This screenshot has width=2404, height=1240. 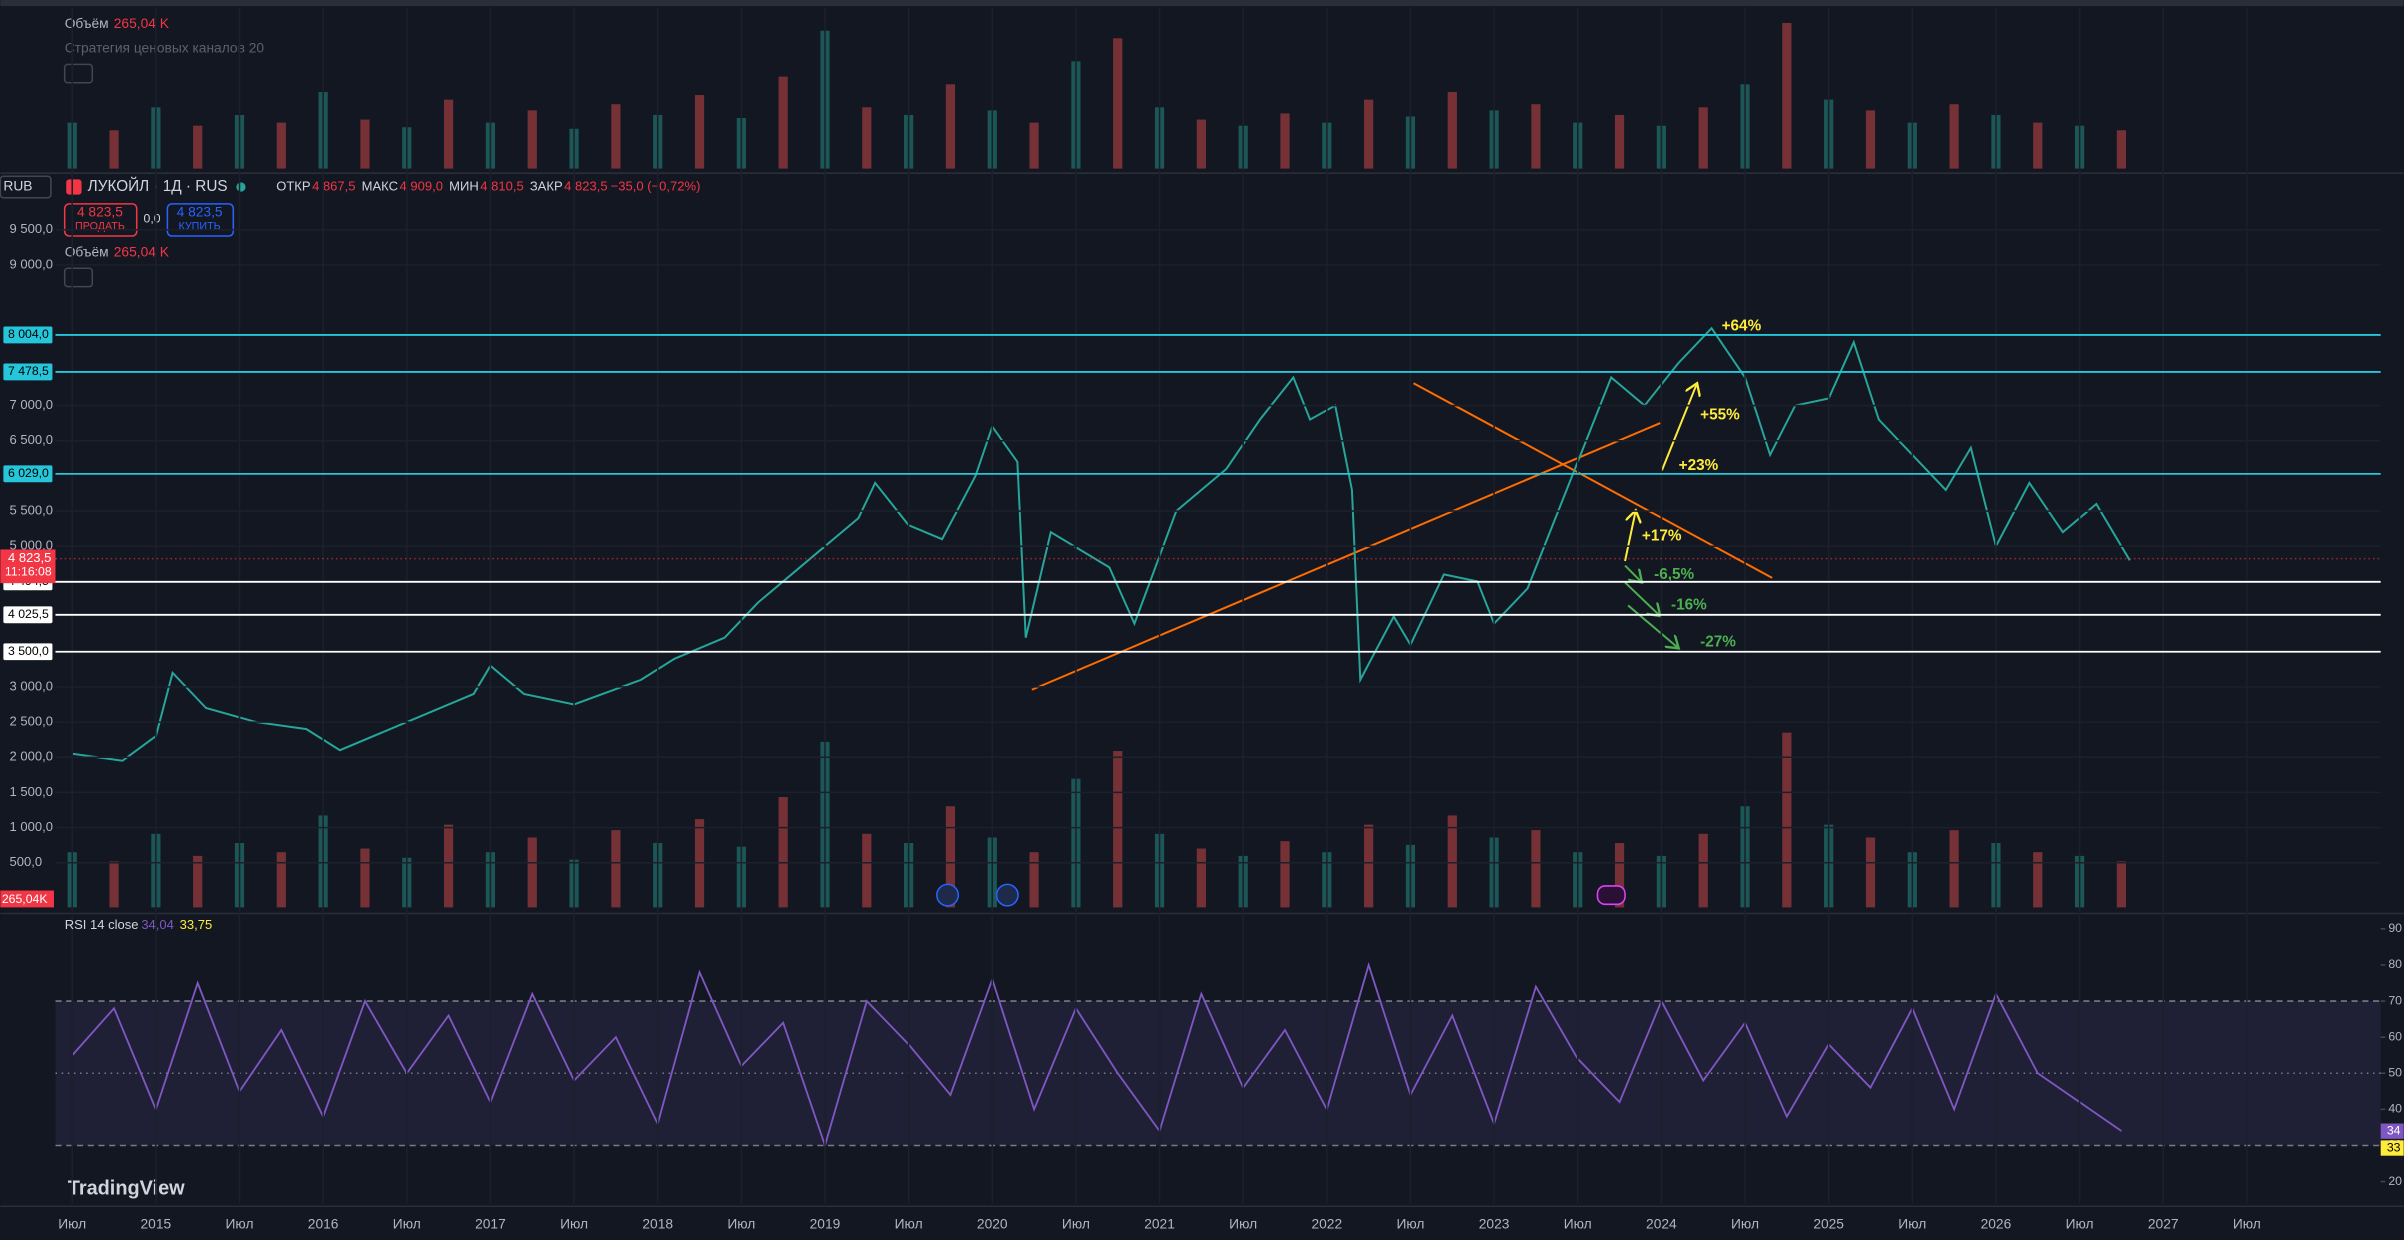 I want to click on earnings-marker, so click(x=1611, y=895).